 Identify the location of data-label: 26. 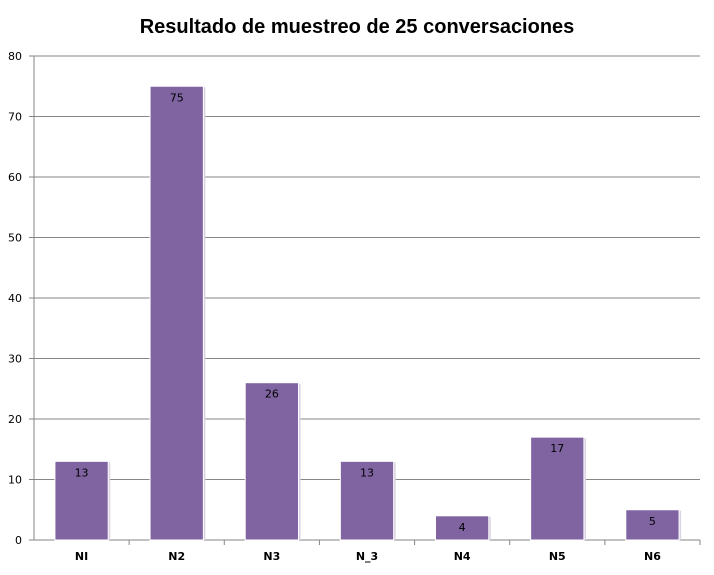
(272, 394).